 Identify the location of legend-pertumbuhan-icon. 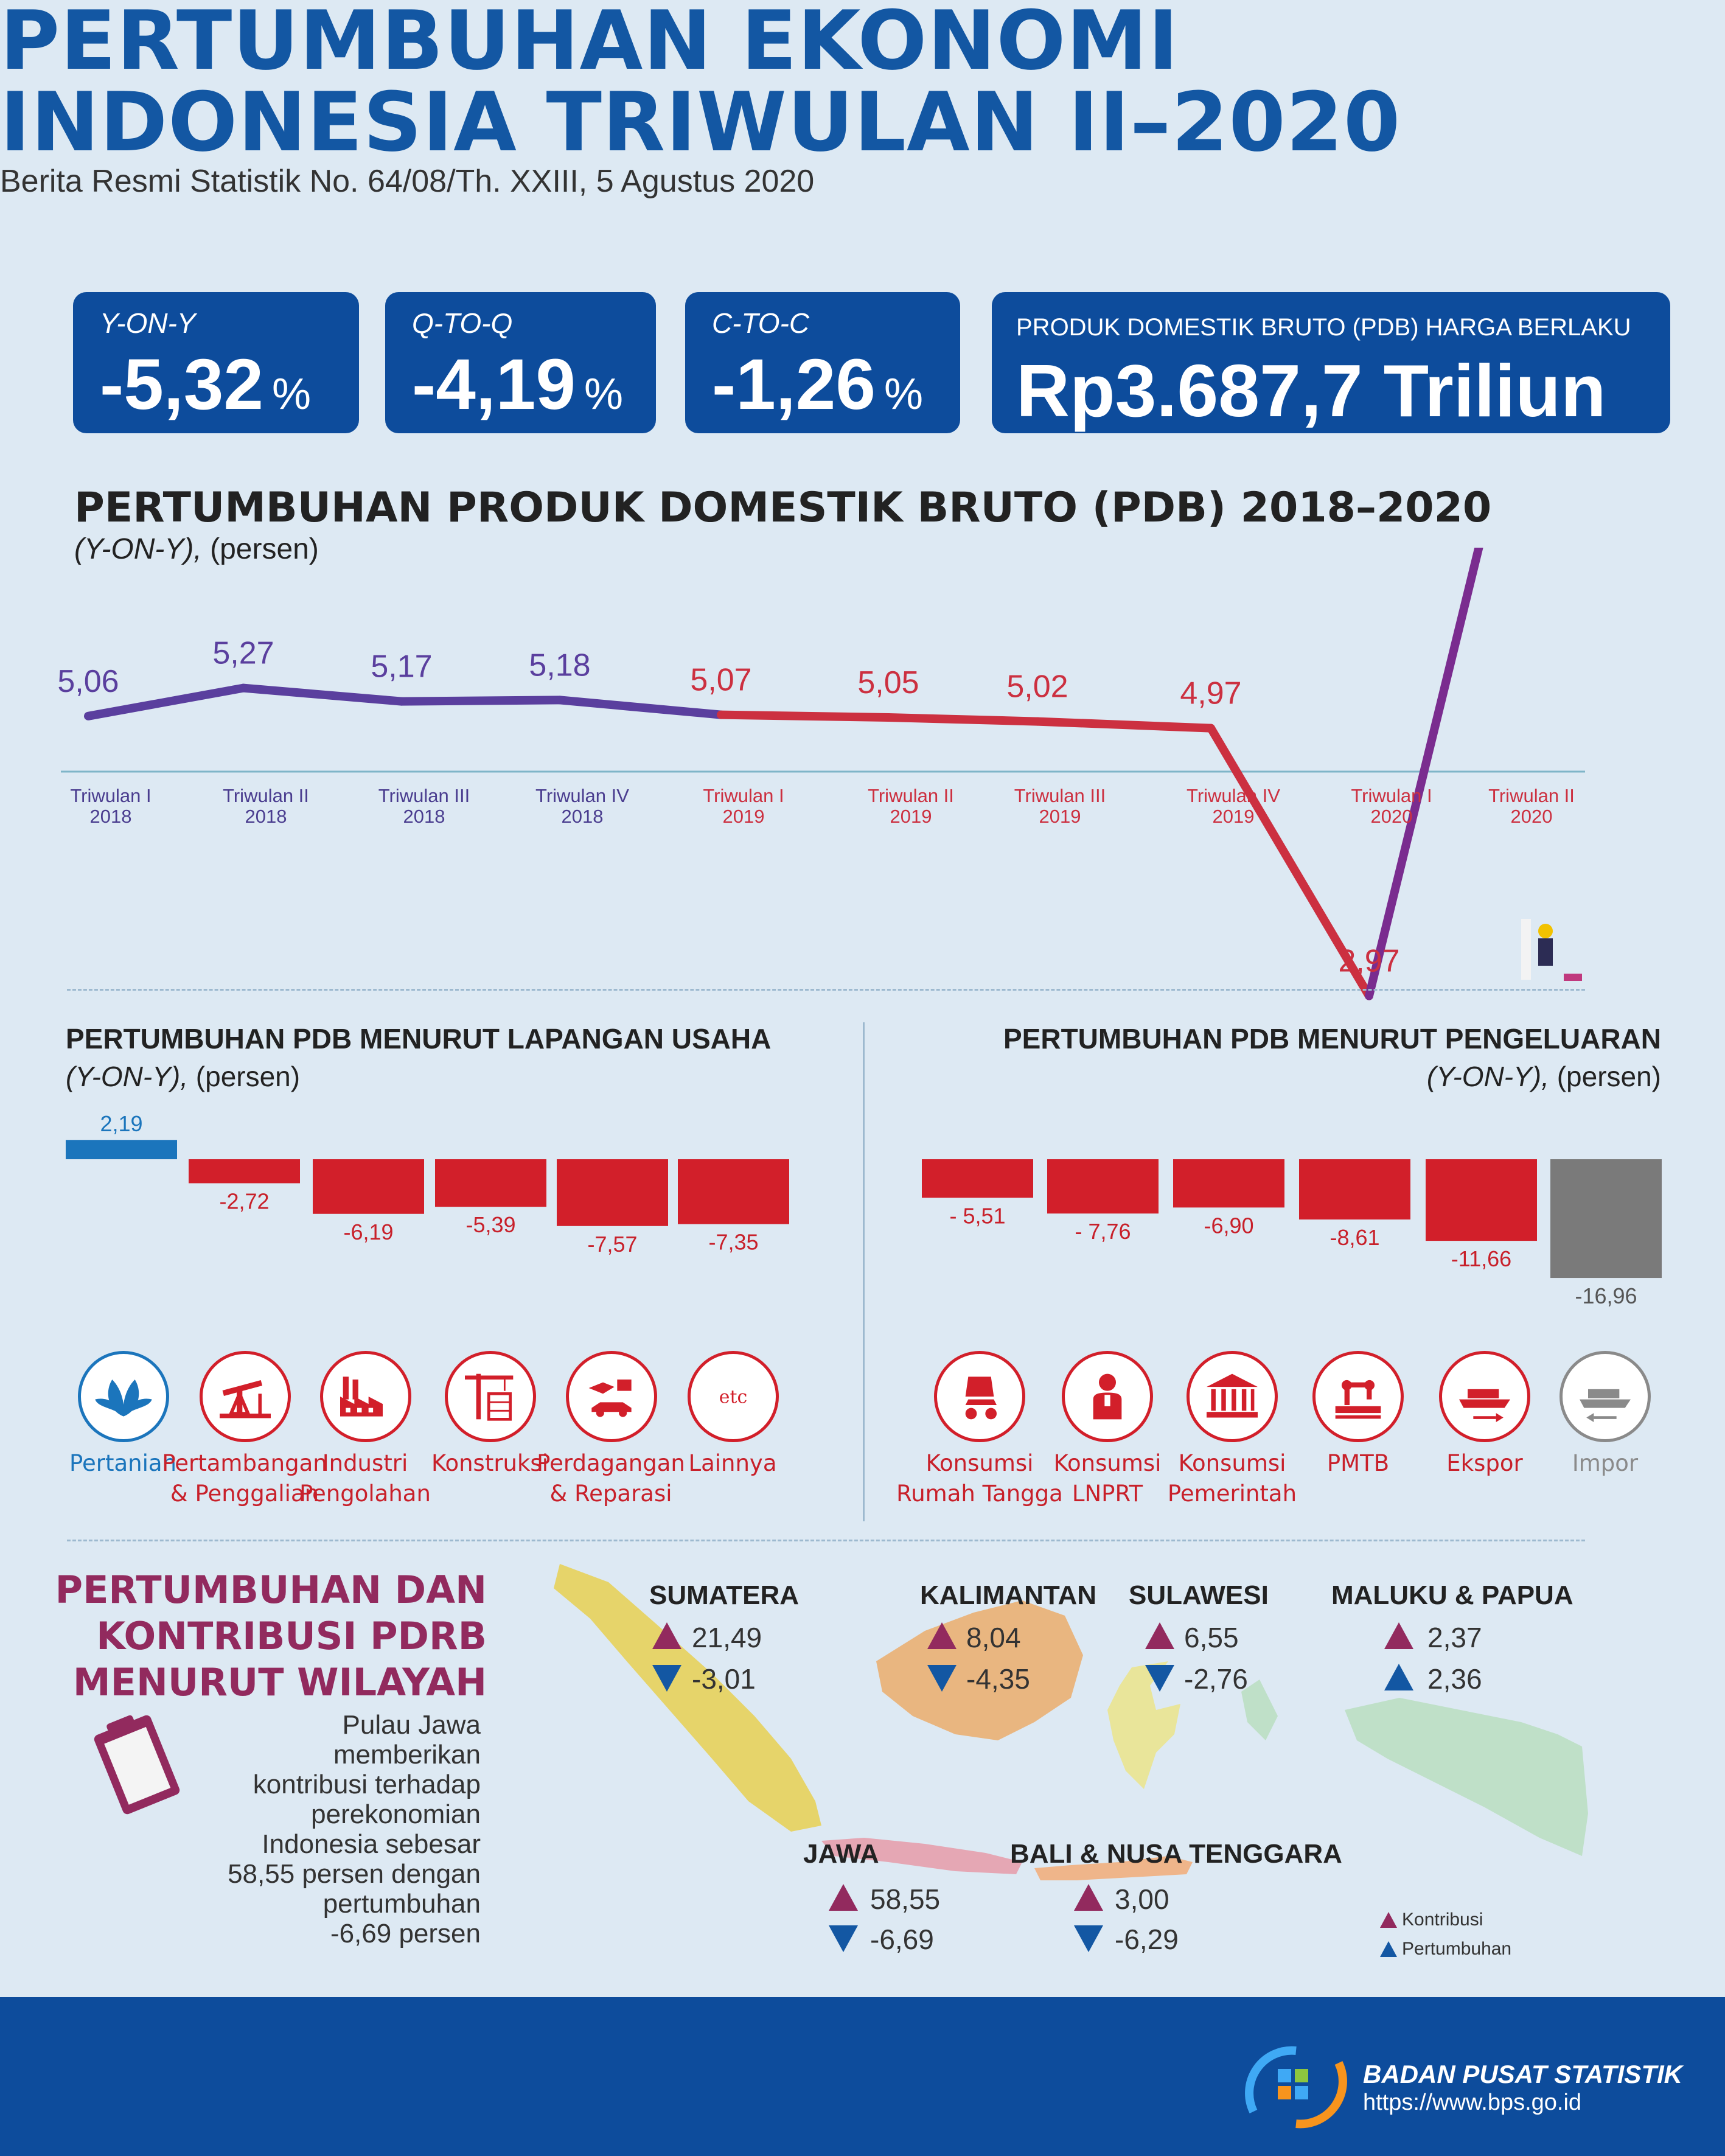
(1388, 1949).